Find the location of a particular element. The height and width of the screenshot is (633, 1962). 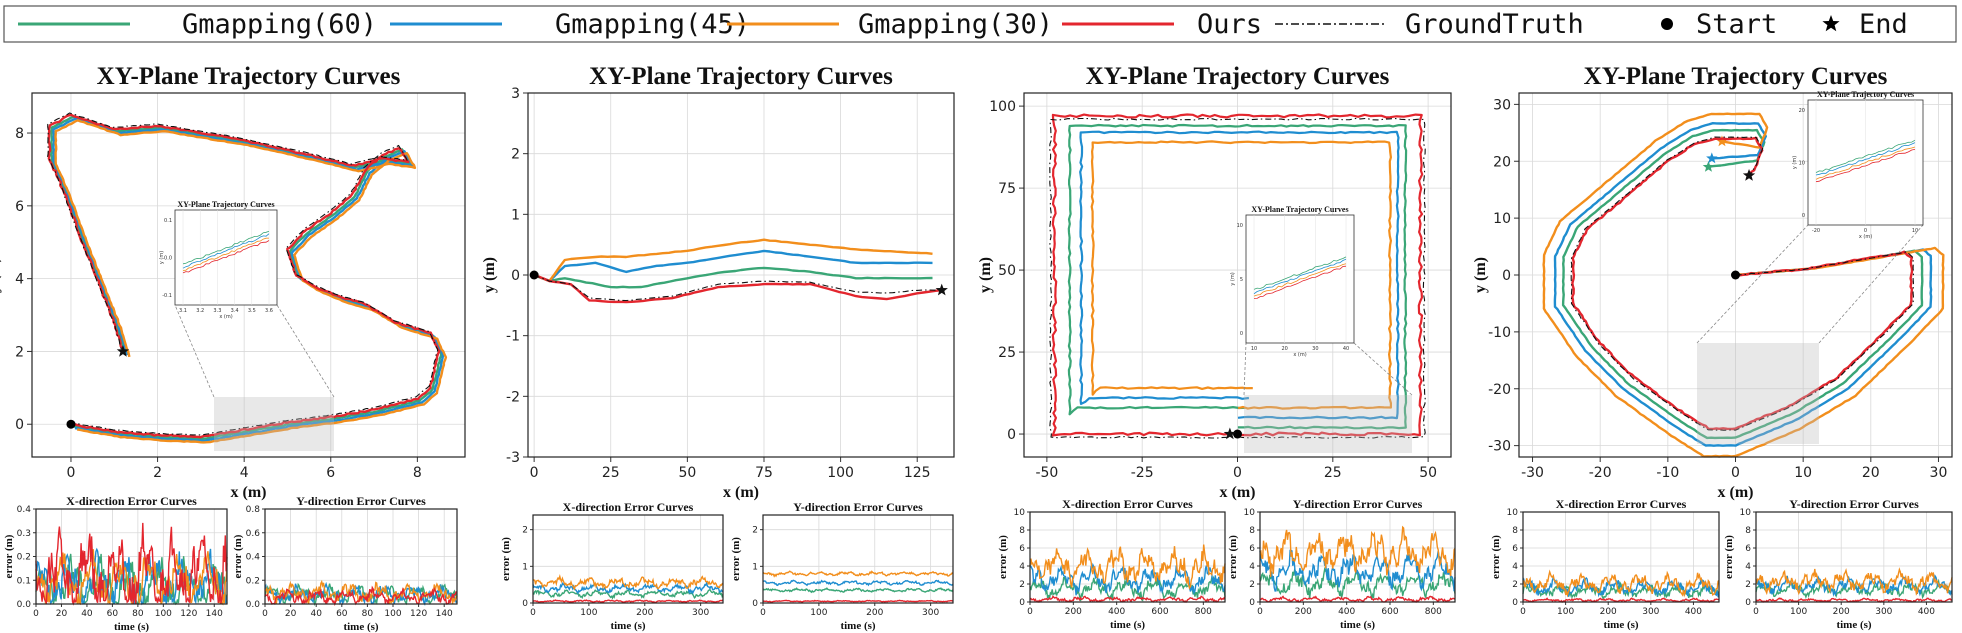

y-tick-label: 8 is located at coordinates (1252, 531).